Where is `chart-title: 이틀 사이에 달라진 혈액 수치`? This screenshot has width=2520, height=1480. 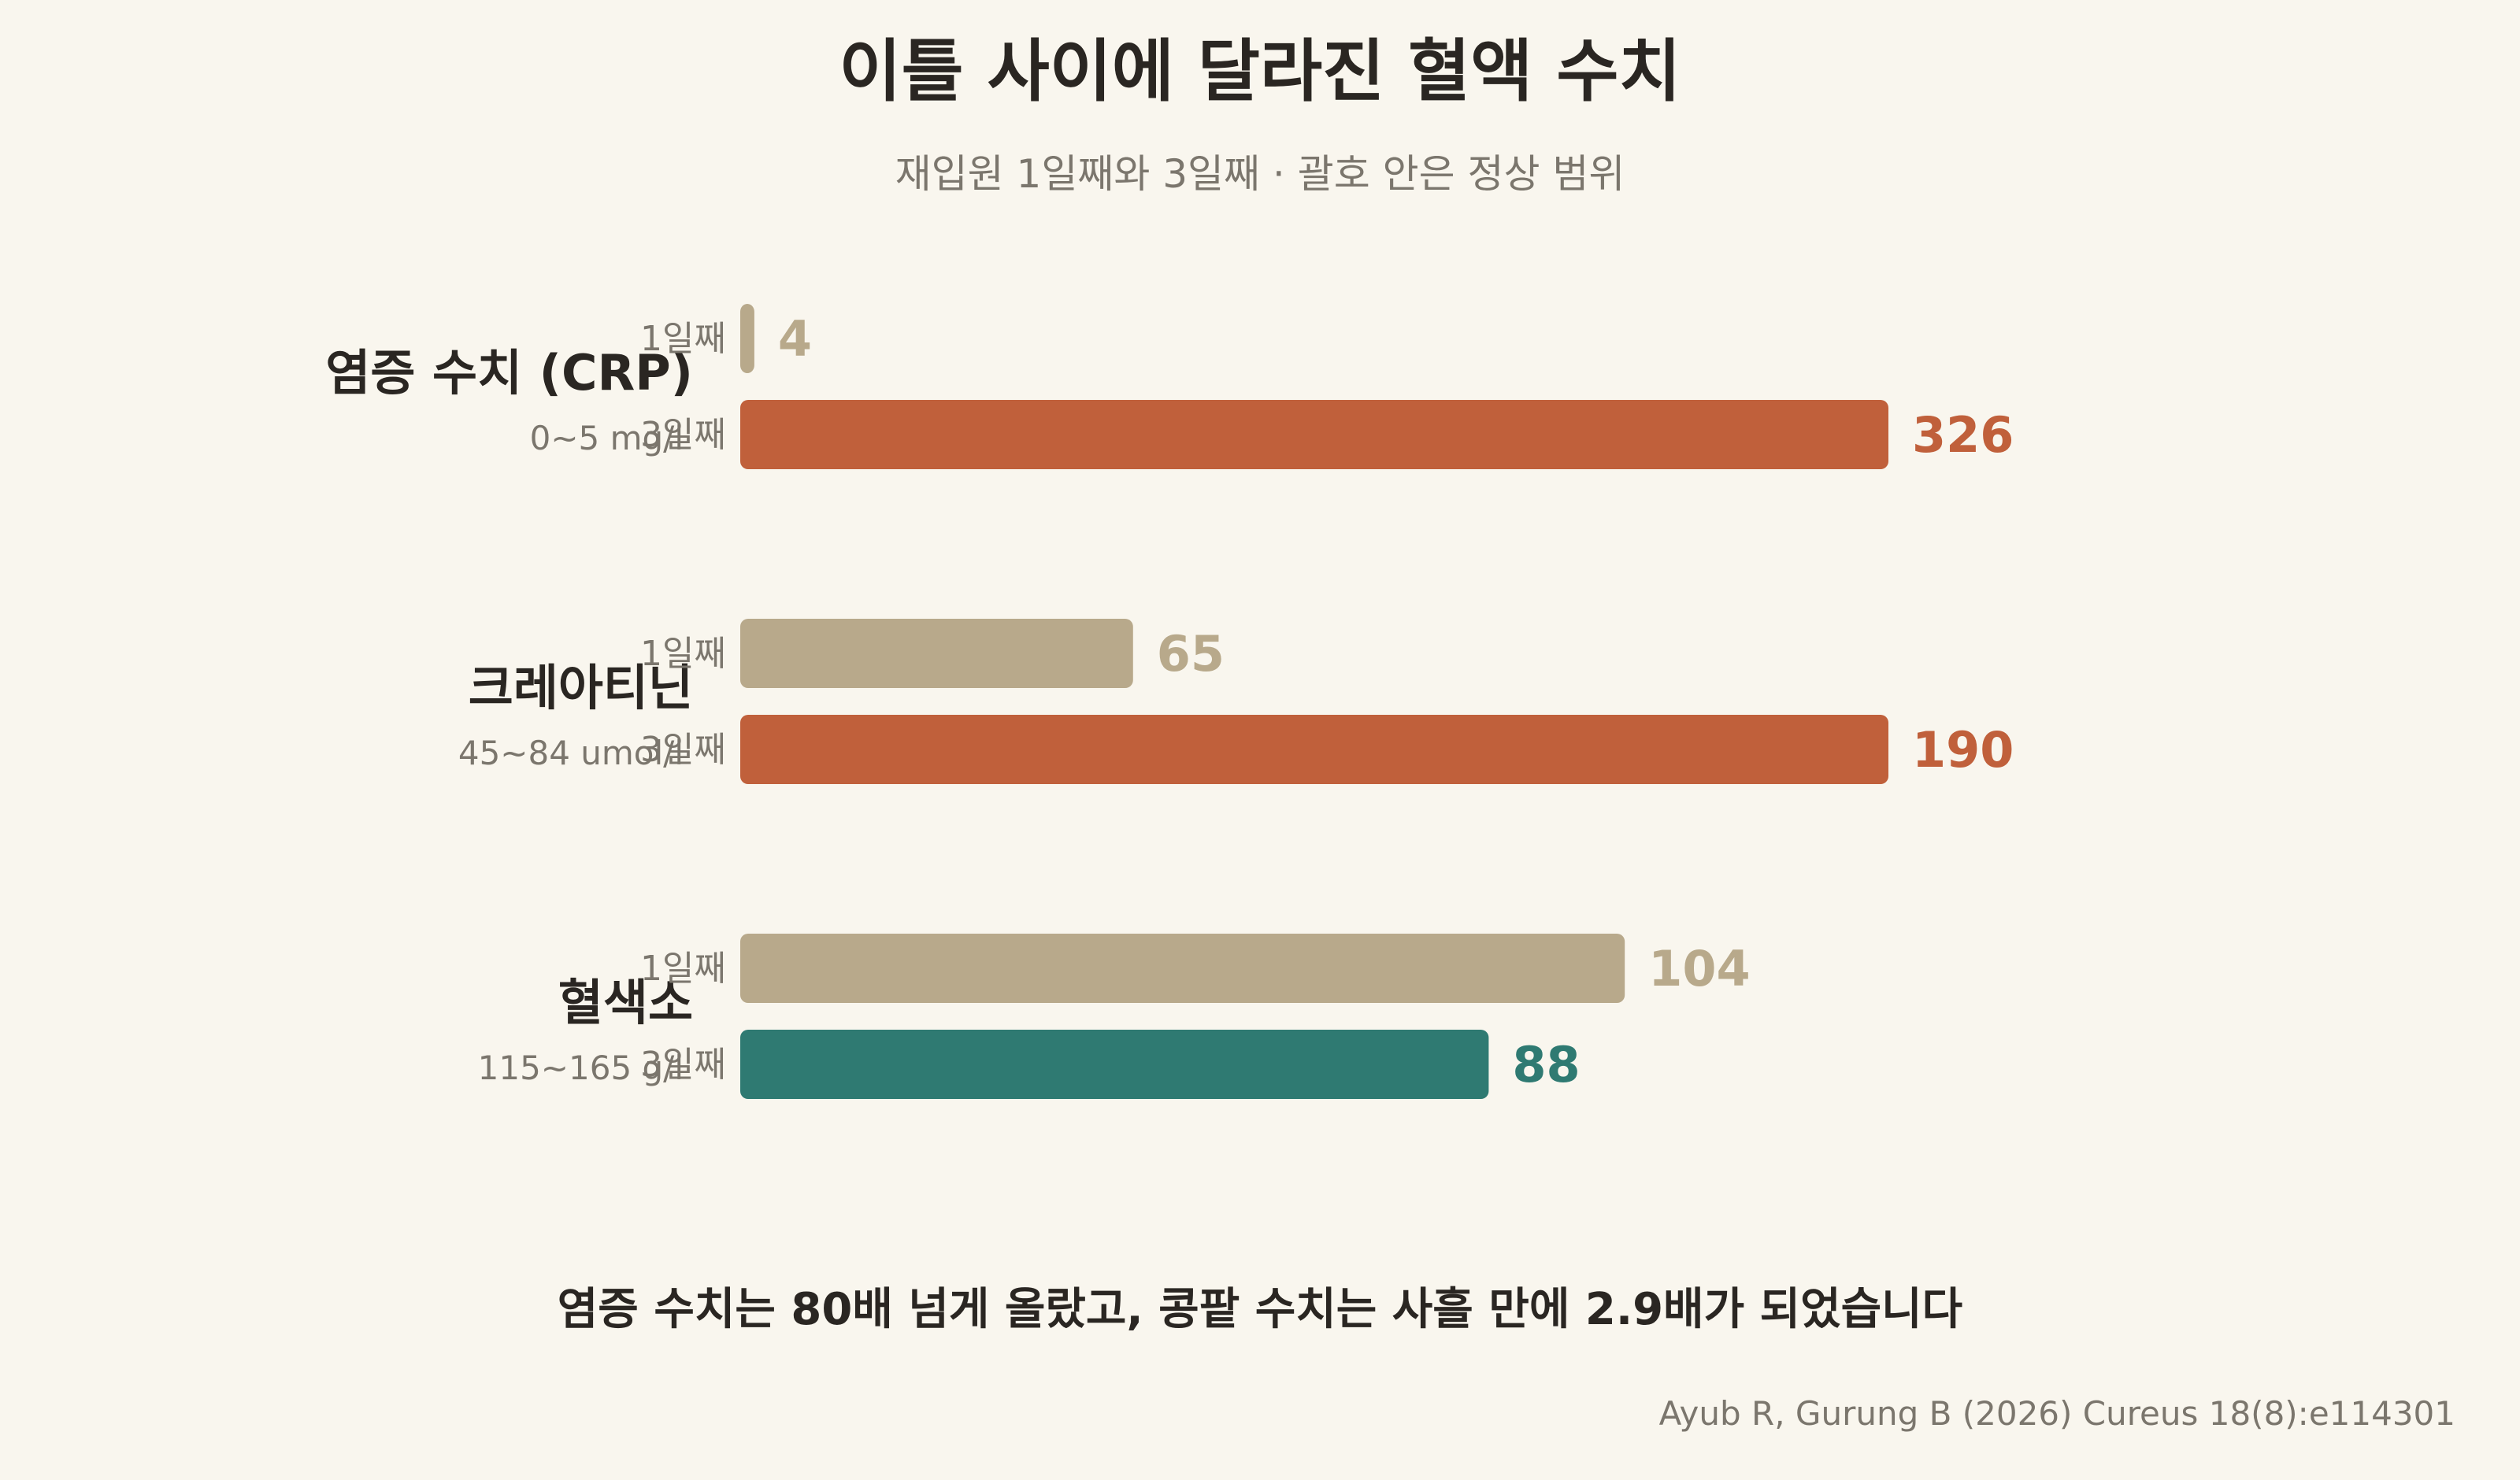
chart-title: 이틀 사이에 달라진 혈액 수치 is located at coordinates (1260, 71).